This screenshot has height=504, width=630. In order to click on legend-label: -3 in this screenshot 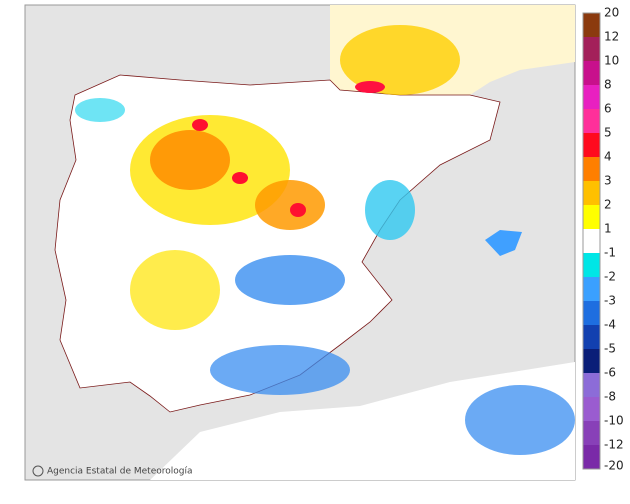, I will do `click(610, 301)`.